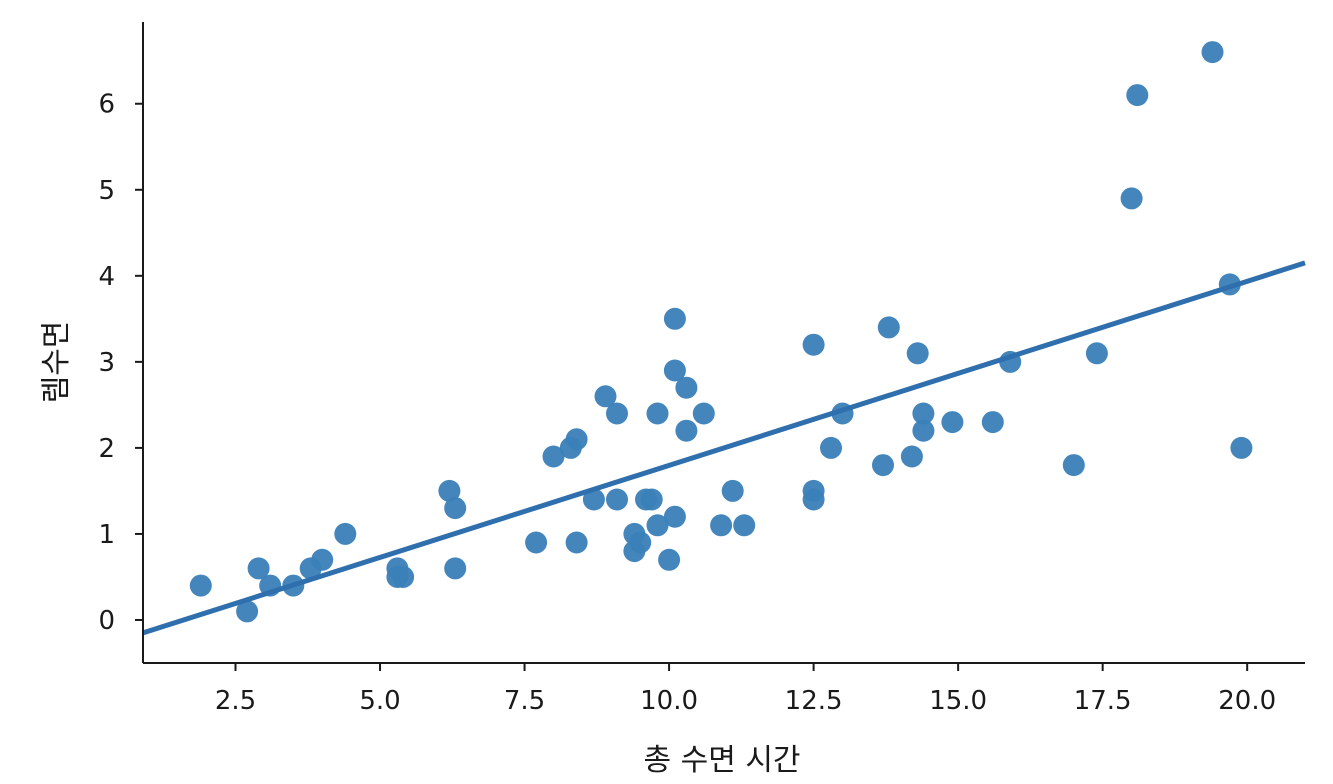 The height and width of the screenshot is (784, 1333). Describe the element at coordinates (235, 701) in the screenshot. I see `x-tick-label-0: 2.5` at that location.